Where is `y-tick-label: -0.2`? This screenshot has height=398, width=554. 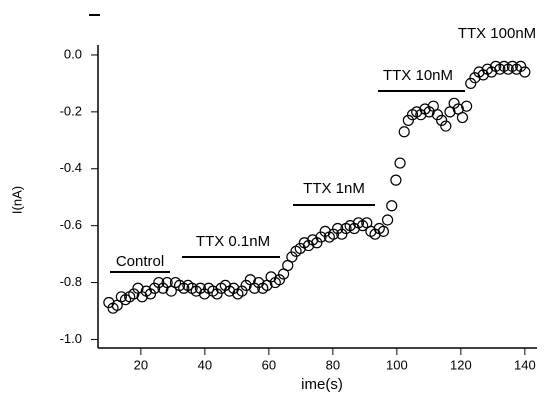
y-tick-label: -0.2 is located at coordinates (71, 110).